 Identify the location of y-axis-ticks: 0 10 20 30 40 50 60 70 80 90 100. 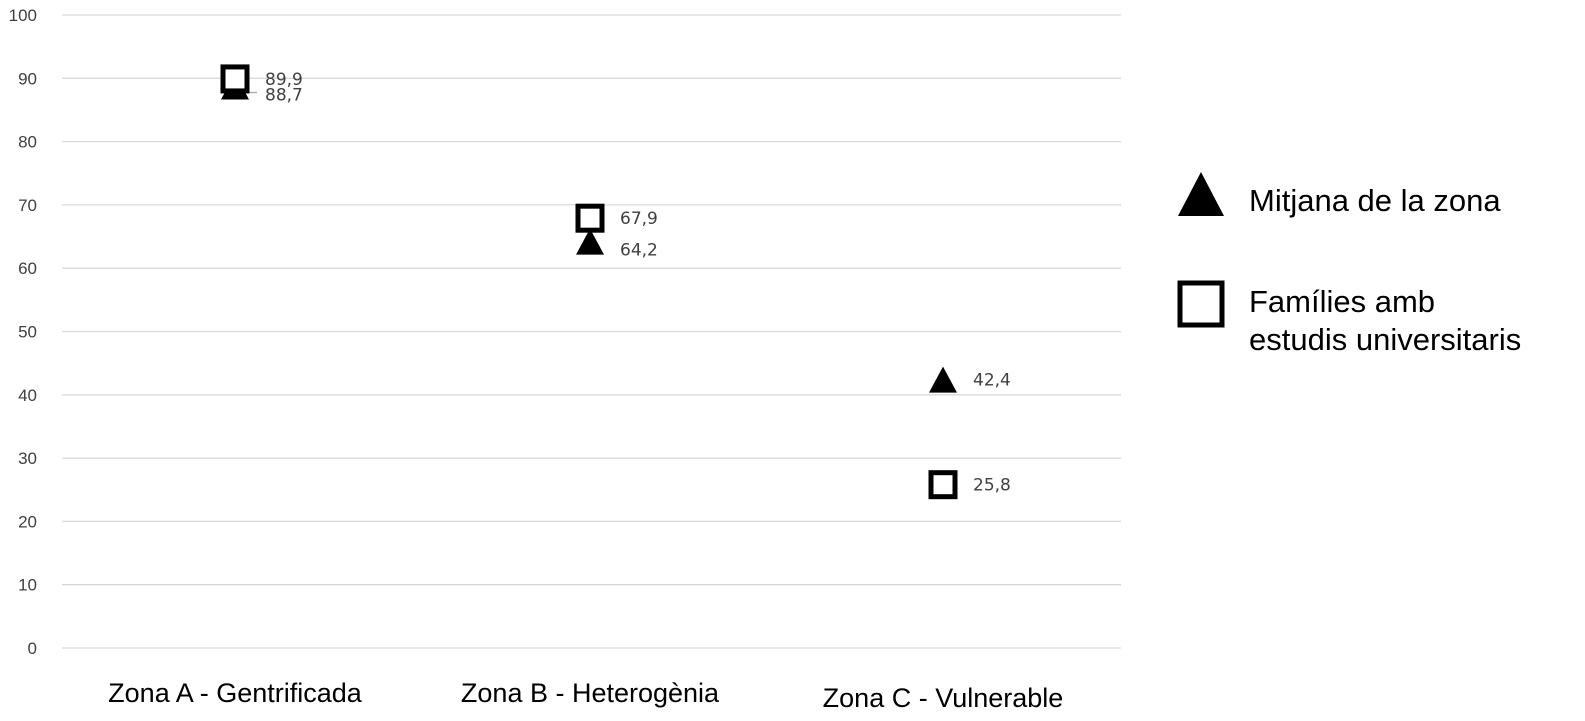
(23, 332).